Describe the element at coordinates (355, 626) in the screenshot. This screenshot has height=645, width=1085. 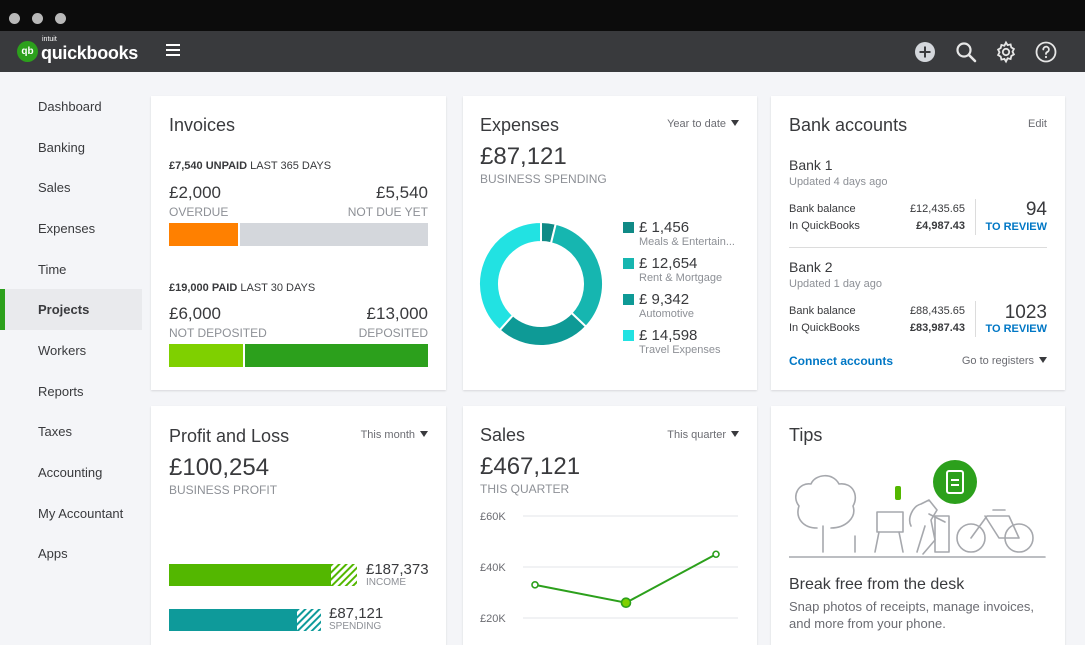
I see `spending-label: SPENDING` at that location.